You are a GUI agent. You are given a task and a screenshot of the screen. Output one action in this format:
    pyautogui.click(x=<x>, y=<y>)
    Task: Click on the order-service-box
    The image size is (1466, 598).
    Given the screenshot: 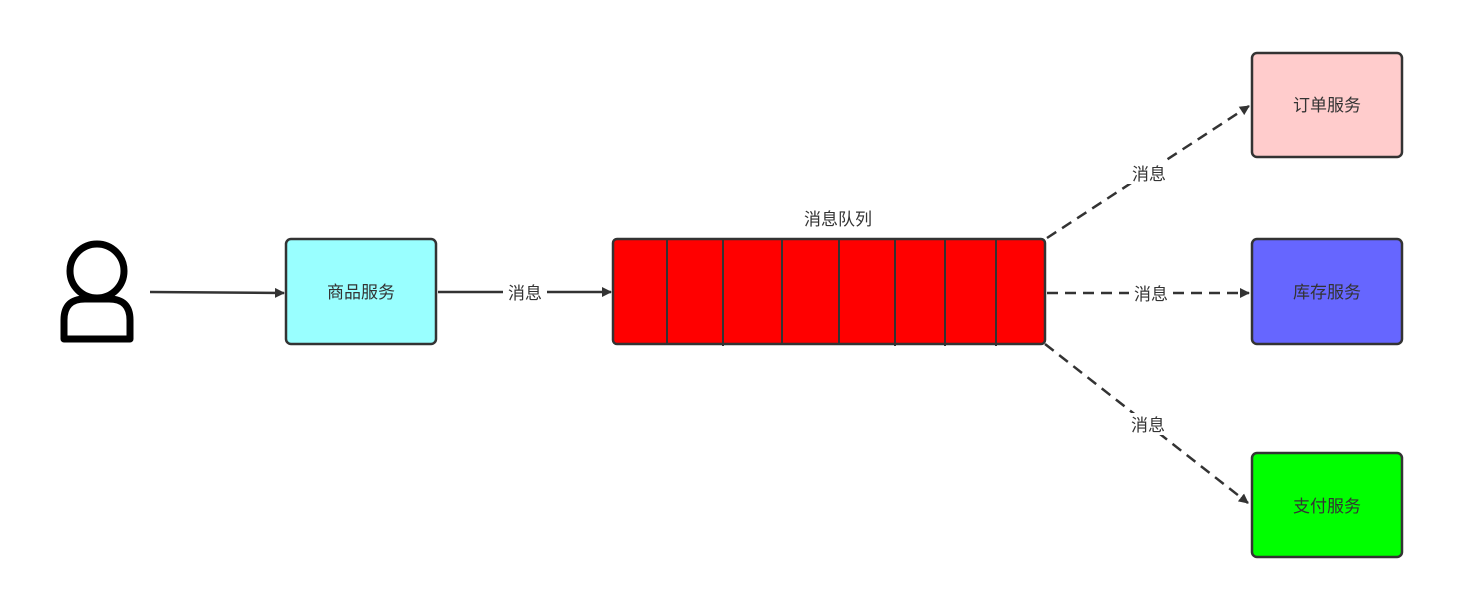 What is the action you would take?
    pyautogui.click(x=1327, y=105)
    